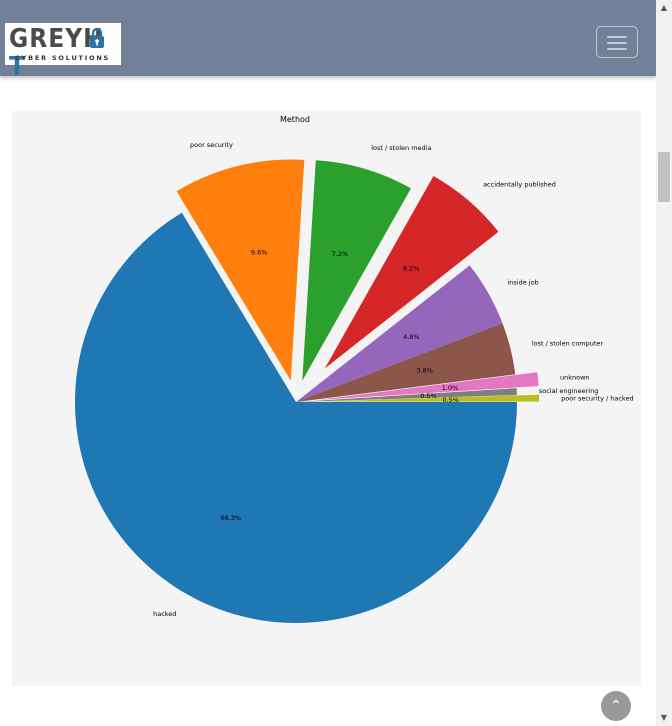 The image size is (672, 726). I want to click on menu-toggle-button, so click(617, 42).